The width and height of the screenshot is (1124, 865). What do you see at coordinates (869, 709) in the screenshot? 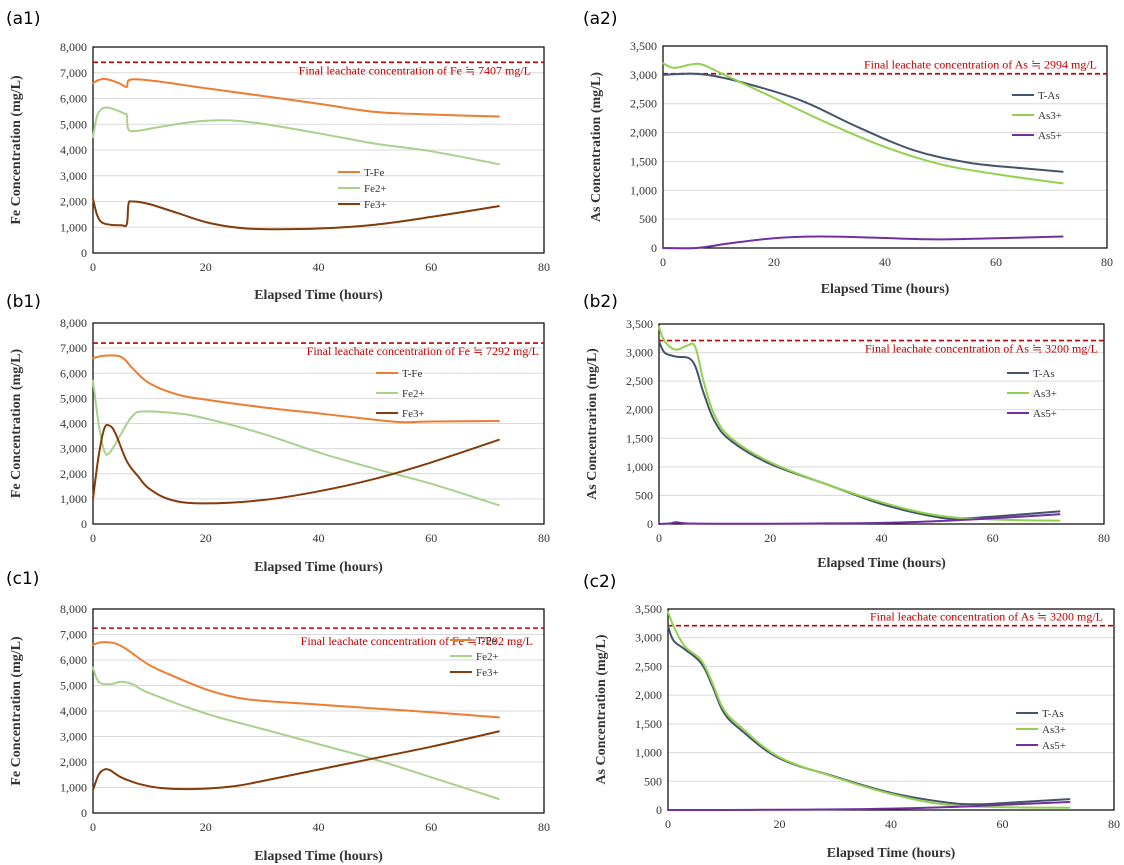
I see `series-line-as3` at bounding box center [869, 709].